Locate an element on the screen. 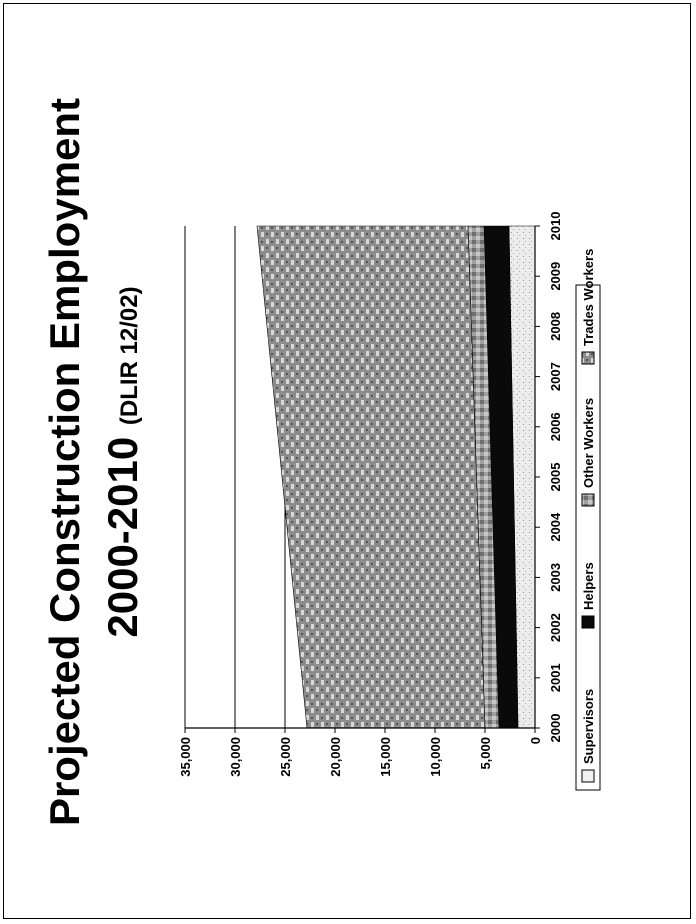 This screenshot has width=696, height=924. x-tick-label-6: 2006 is located at coordinates (555, 426).